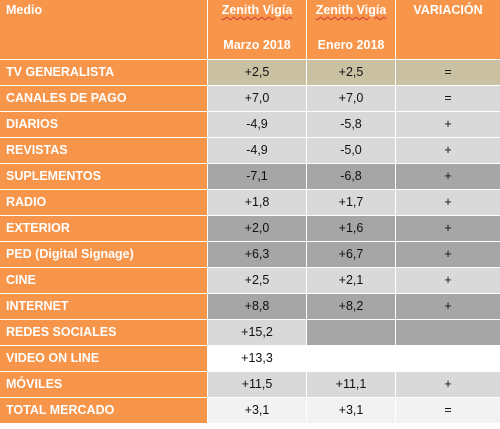 The width and height of the screenshot is (500, 429). What do you see at coordinates (447, 30) in the screenshot?
I see `header-variacion: VARIACIÓN` at bounding box center [447, 30].